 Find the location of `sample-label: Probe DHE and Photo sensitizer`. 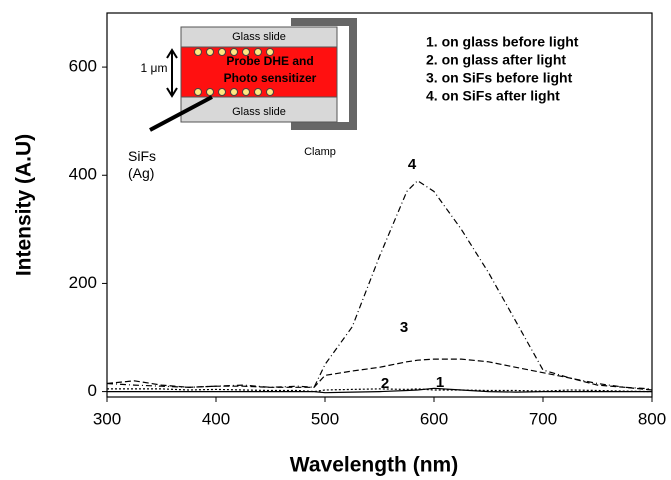

sample-label: Probe DHE and Photo sensitizer is located at coordinates (270, 69).